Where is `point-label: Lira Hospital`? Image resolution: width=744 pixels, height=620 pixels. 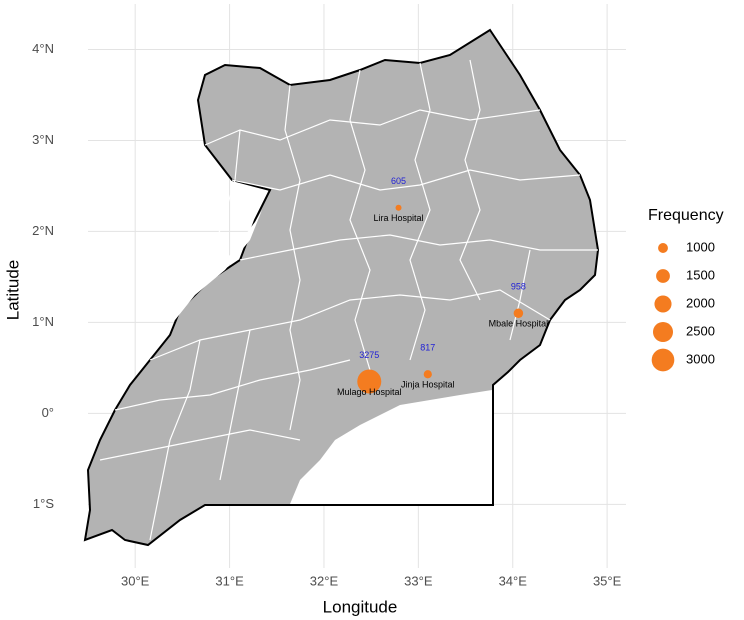 point-label: Lira Hospital is located at coordinates (399, 218).